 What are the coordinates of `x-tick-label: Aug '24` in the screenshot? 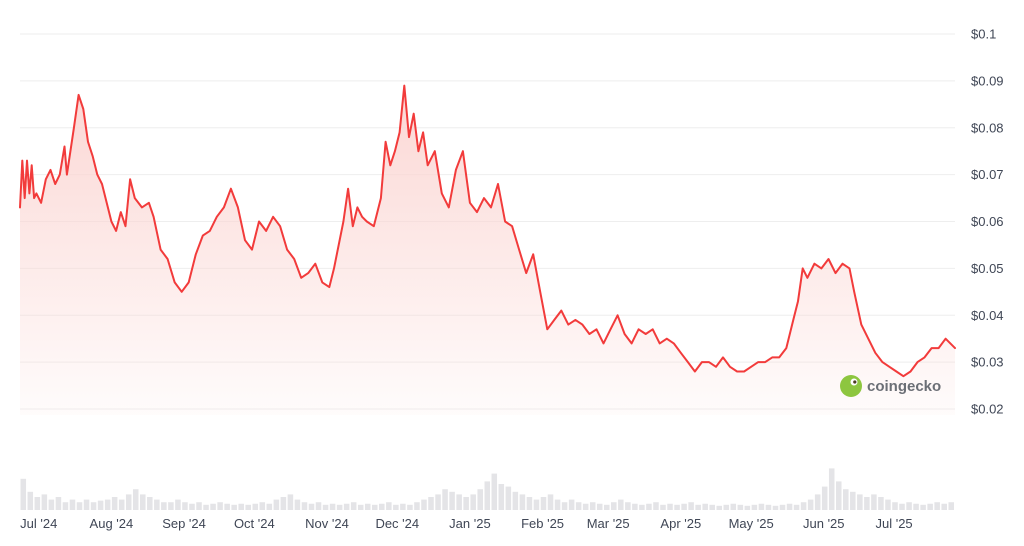 It's located at (112, 523).